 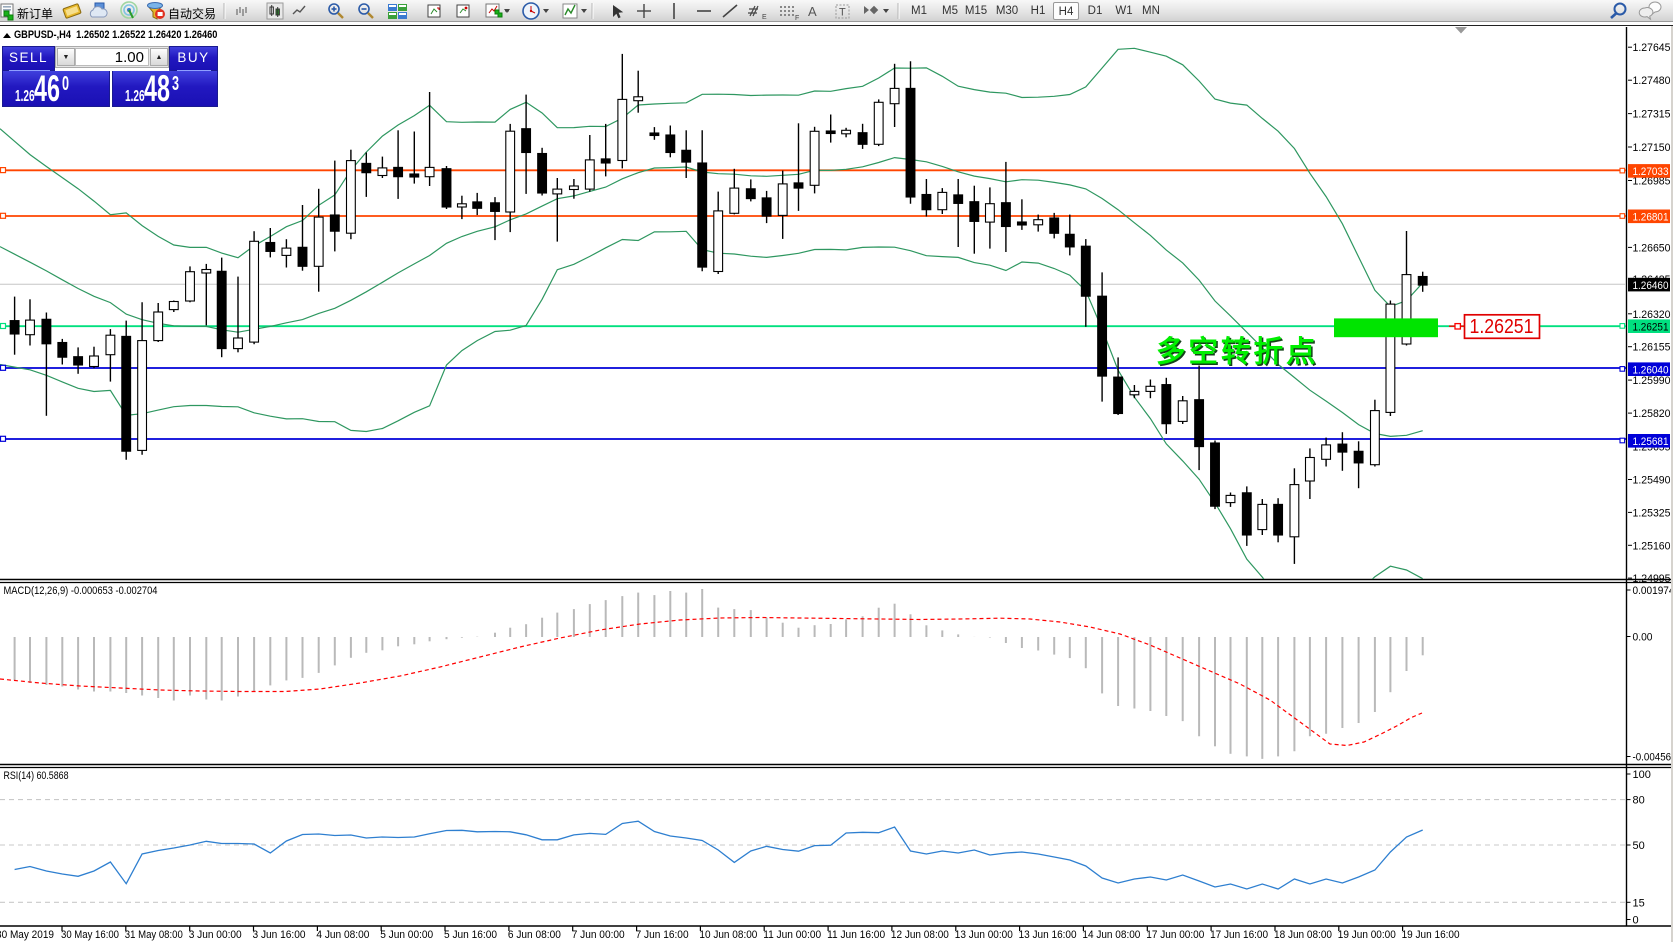 I want to click on svg-text: 18 Jun 08:00, so click(x=1303, y=935).